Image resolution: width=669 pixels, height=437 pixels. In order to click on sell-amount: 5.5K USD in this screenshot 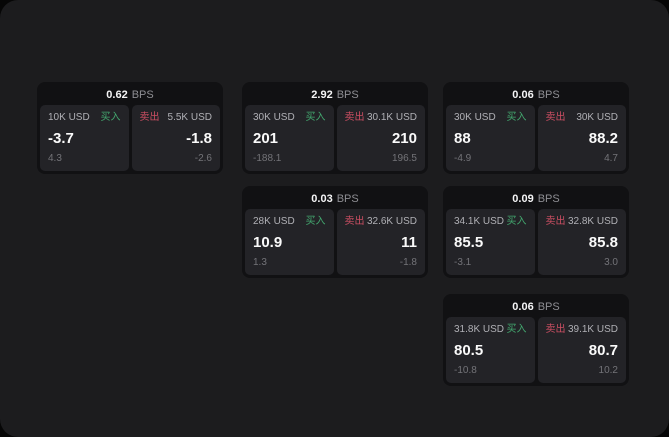, I will do `click(189, 117)`.